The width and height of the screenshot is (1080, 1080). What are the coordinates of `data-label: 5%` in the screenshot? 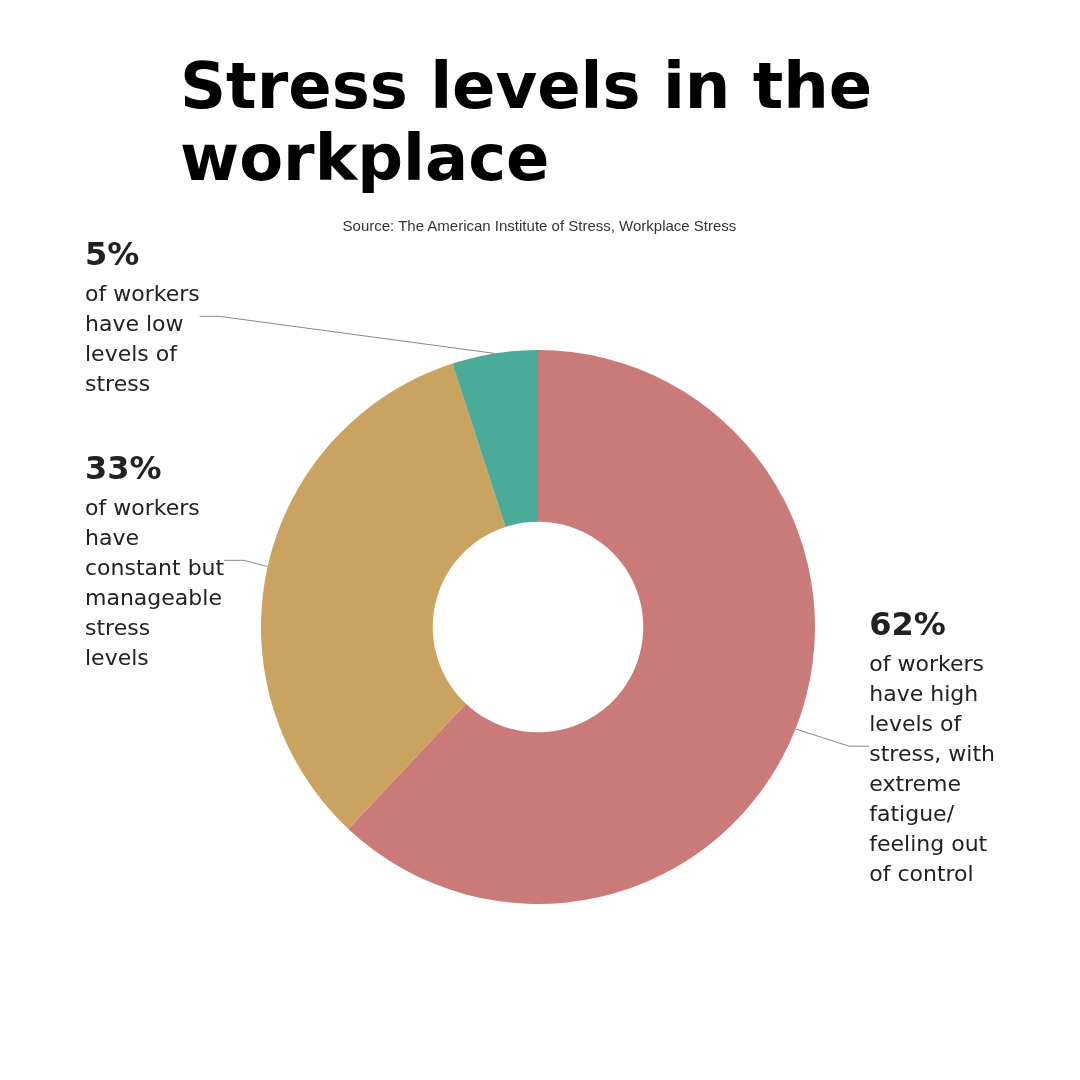 It's located at (112, 253).